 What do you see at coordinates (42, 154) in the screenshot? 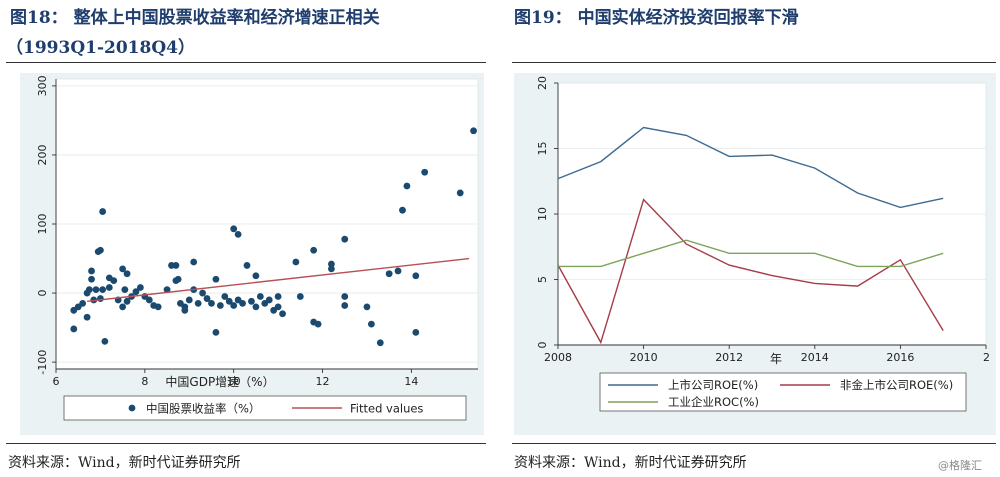
I see `scatter-y-tick-label: 200` at bounding box center [42, 154].